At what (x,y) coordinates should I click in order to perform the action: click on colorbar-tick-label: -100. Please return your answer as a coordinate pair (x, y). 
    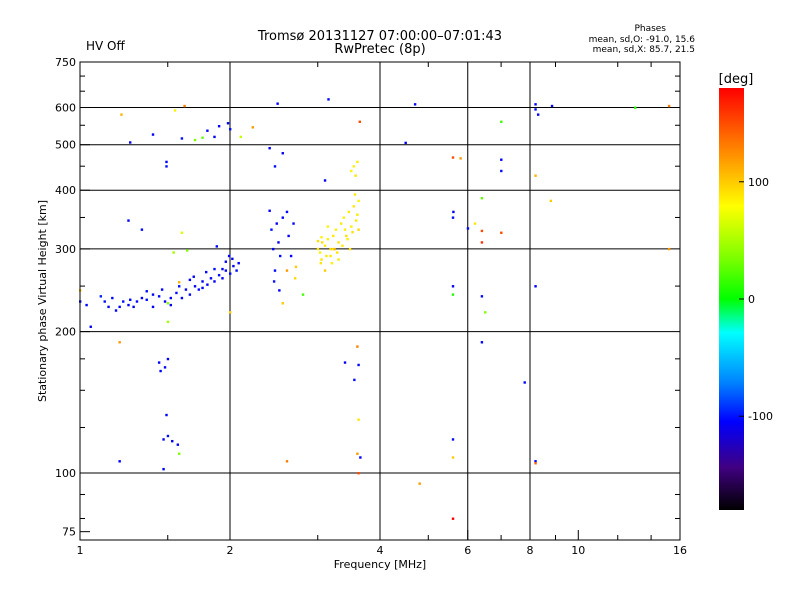
    Looking at the image, I should click on (760, 416).